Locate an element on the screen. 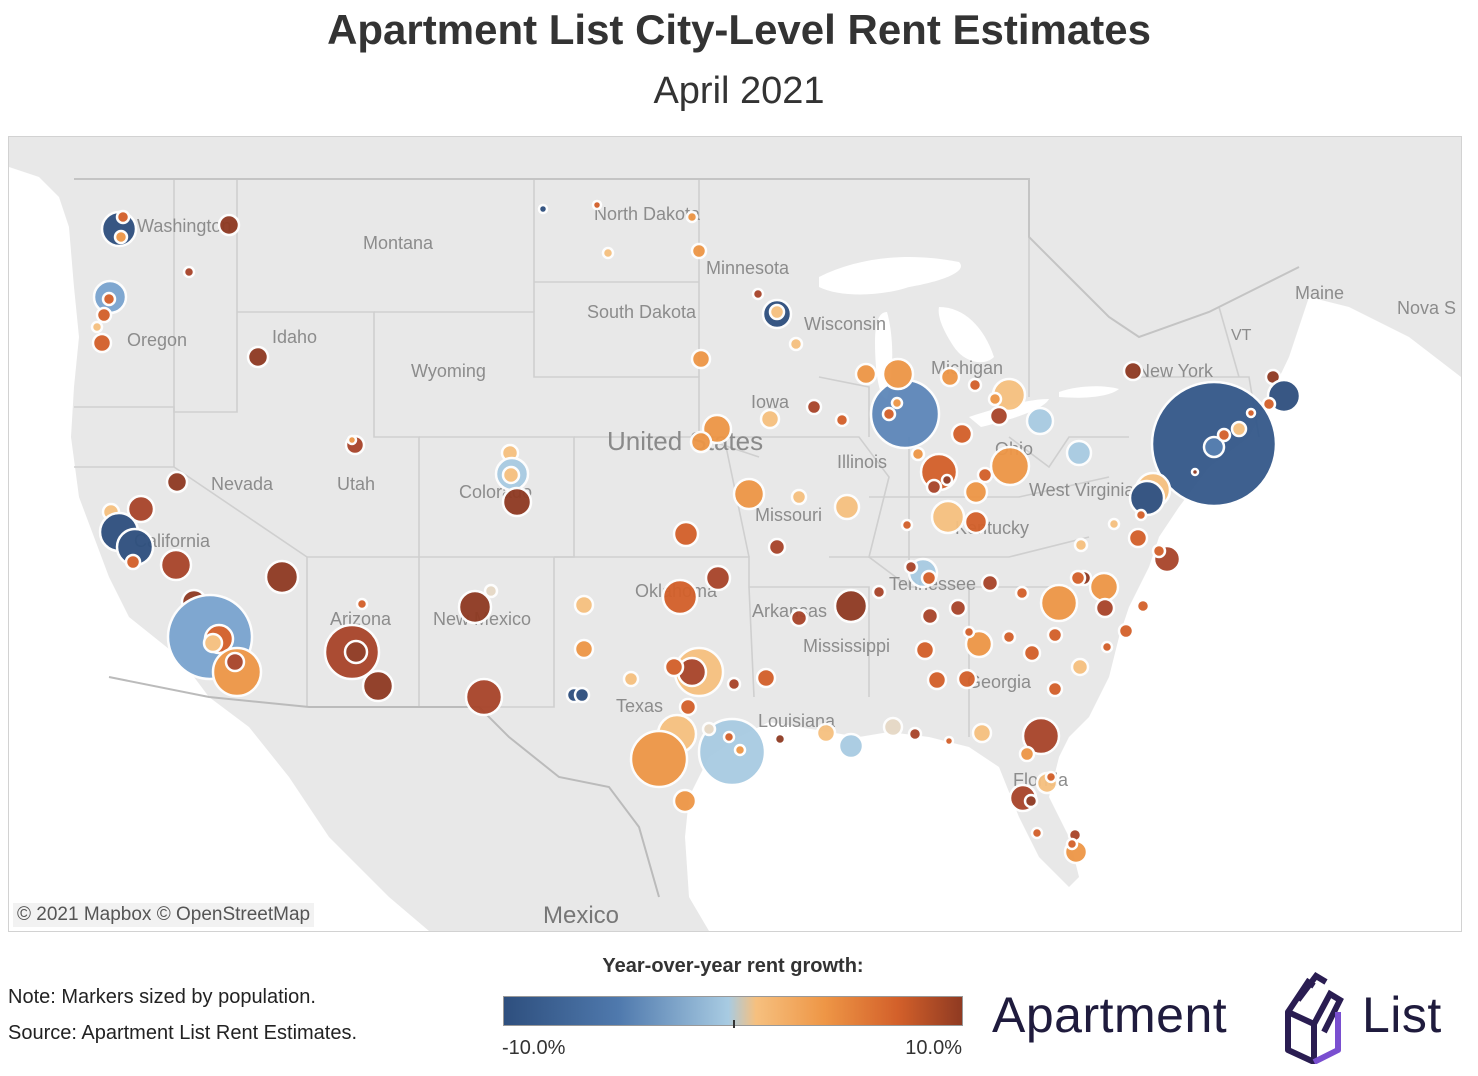 This screenshot has width=1478, height=1076. label-mississippi: Mississippi is located at coordinates (846, 646).